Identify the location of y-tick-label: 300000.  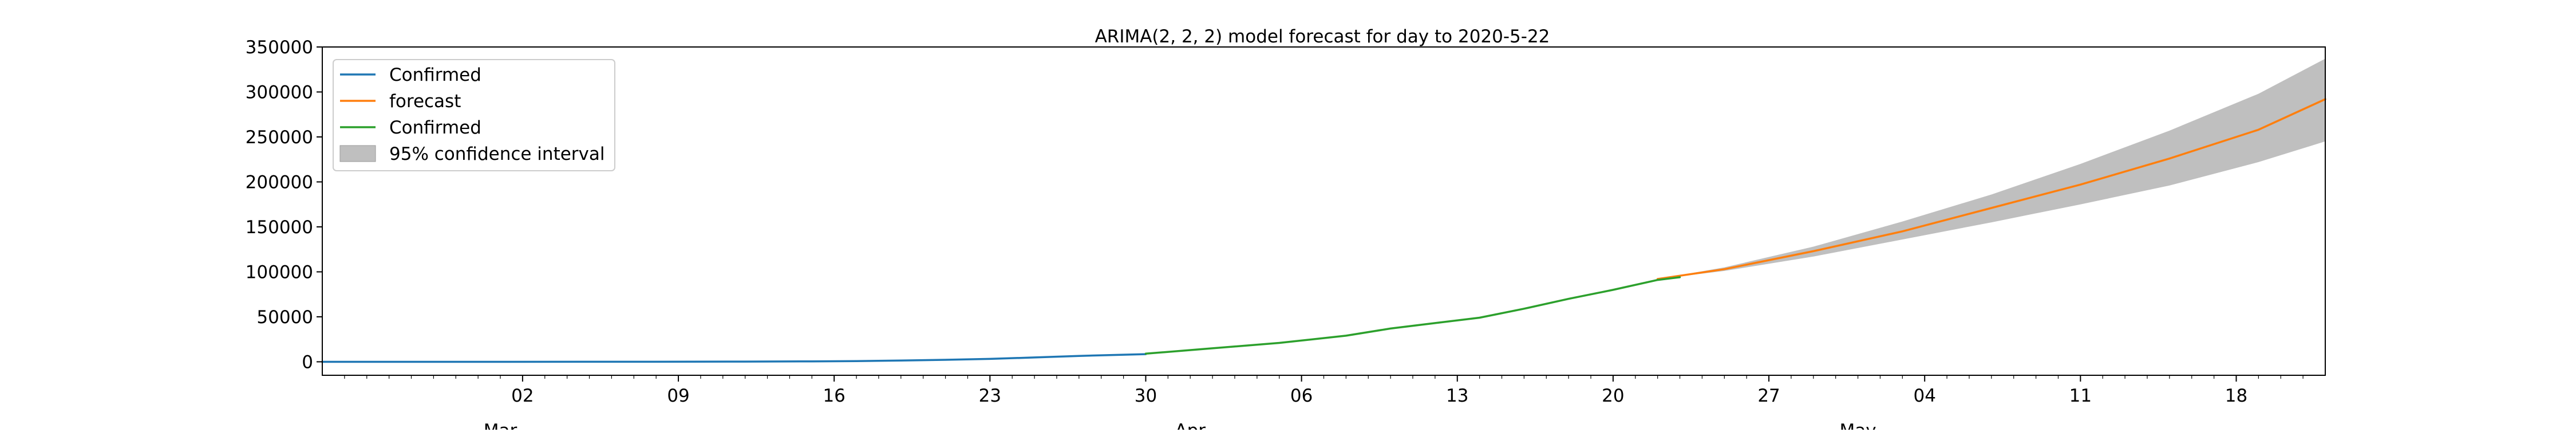
(279, 93).